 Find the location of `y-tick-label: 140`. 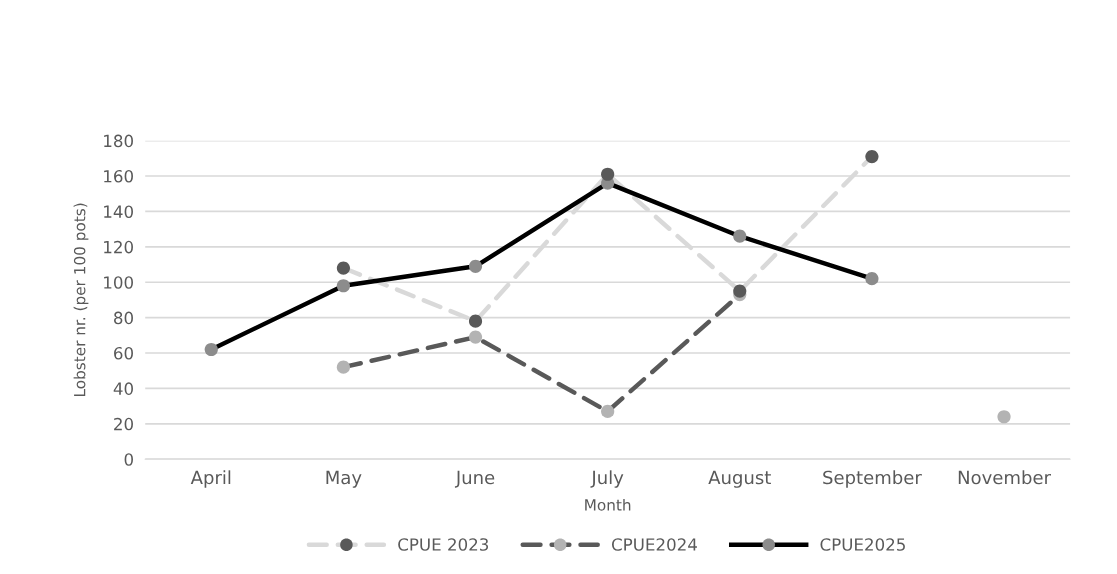

y-tick-label: 140 is located at coordinates (118, 211).